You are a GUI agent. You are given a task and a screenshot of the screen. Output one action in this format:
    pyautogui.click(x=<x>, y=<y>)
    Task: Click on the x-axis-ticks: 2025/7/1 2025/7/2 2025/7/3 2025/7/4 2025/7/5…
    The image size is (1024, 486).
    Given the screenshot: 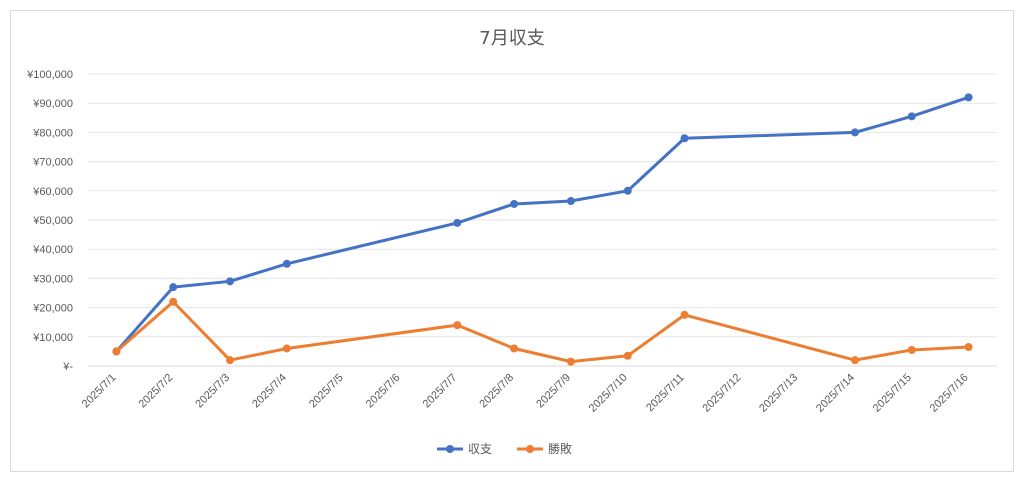 What is the action you would take?
    pyautogui.click(x=525, y=393)
    